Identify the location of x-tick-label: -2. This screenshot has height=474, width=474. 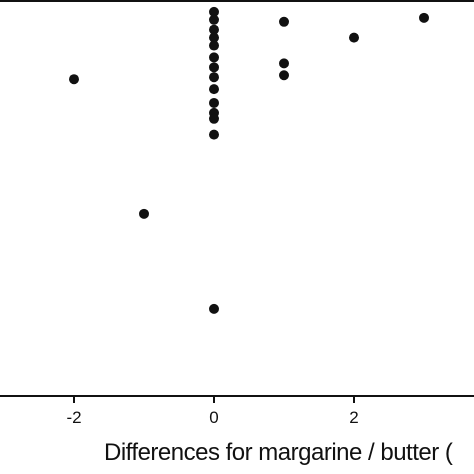
(73, 417).